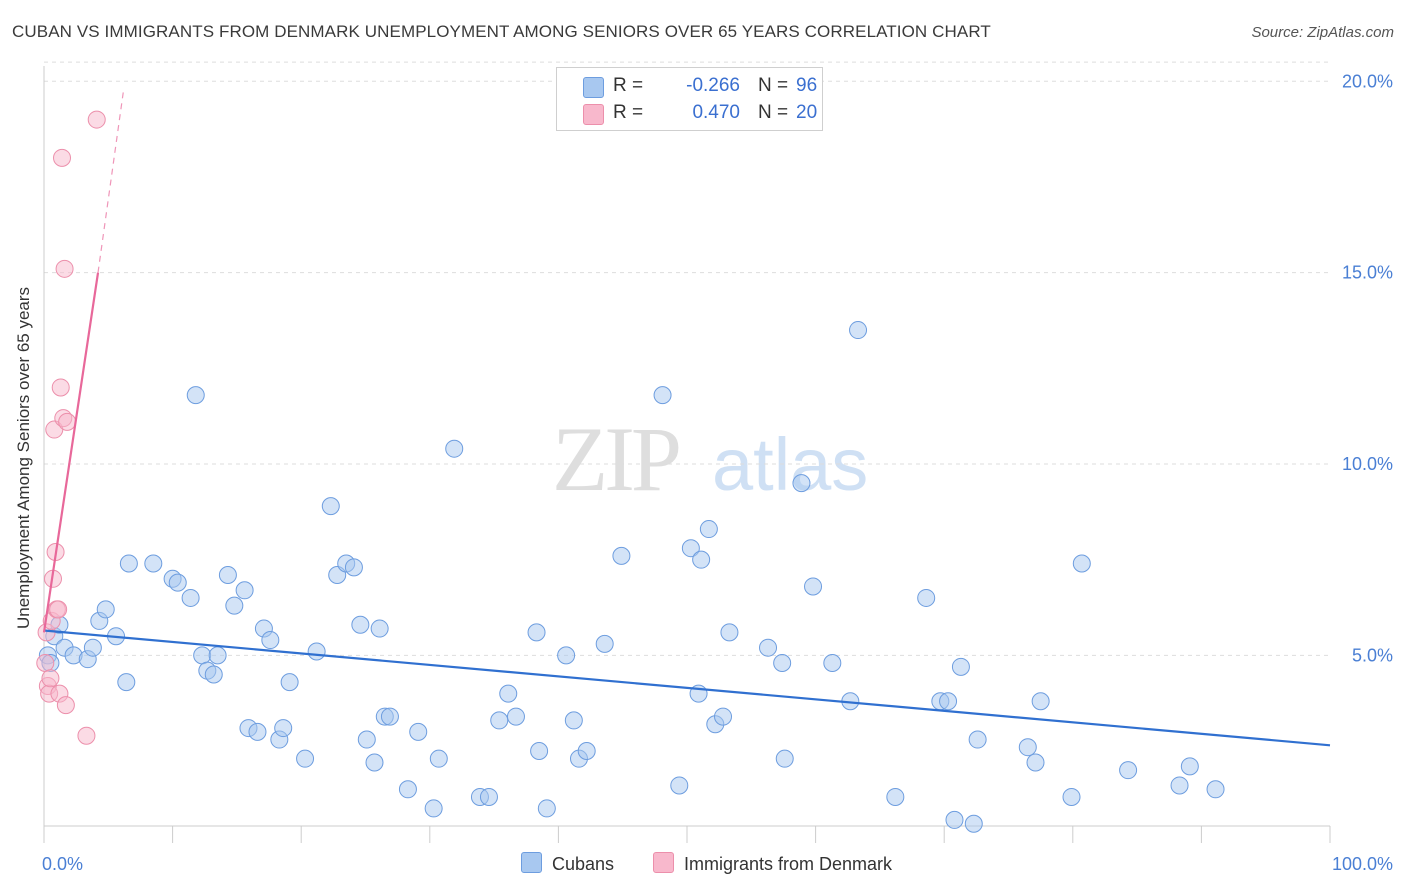 This screenshot has height=892, width=1406. What do you see at coordinates (687, 688) in the screenshot?
I see `trend-line-cubans` at bounding box center [687, 688].